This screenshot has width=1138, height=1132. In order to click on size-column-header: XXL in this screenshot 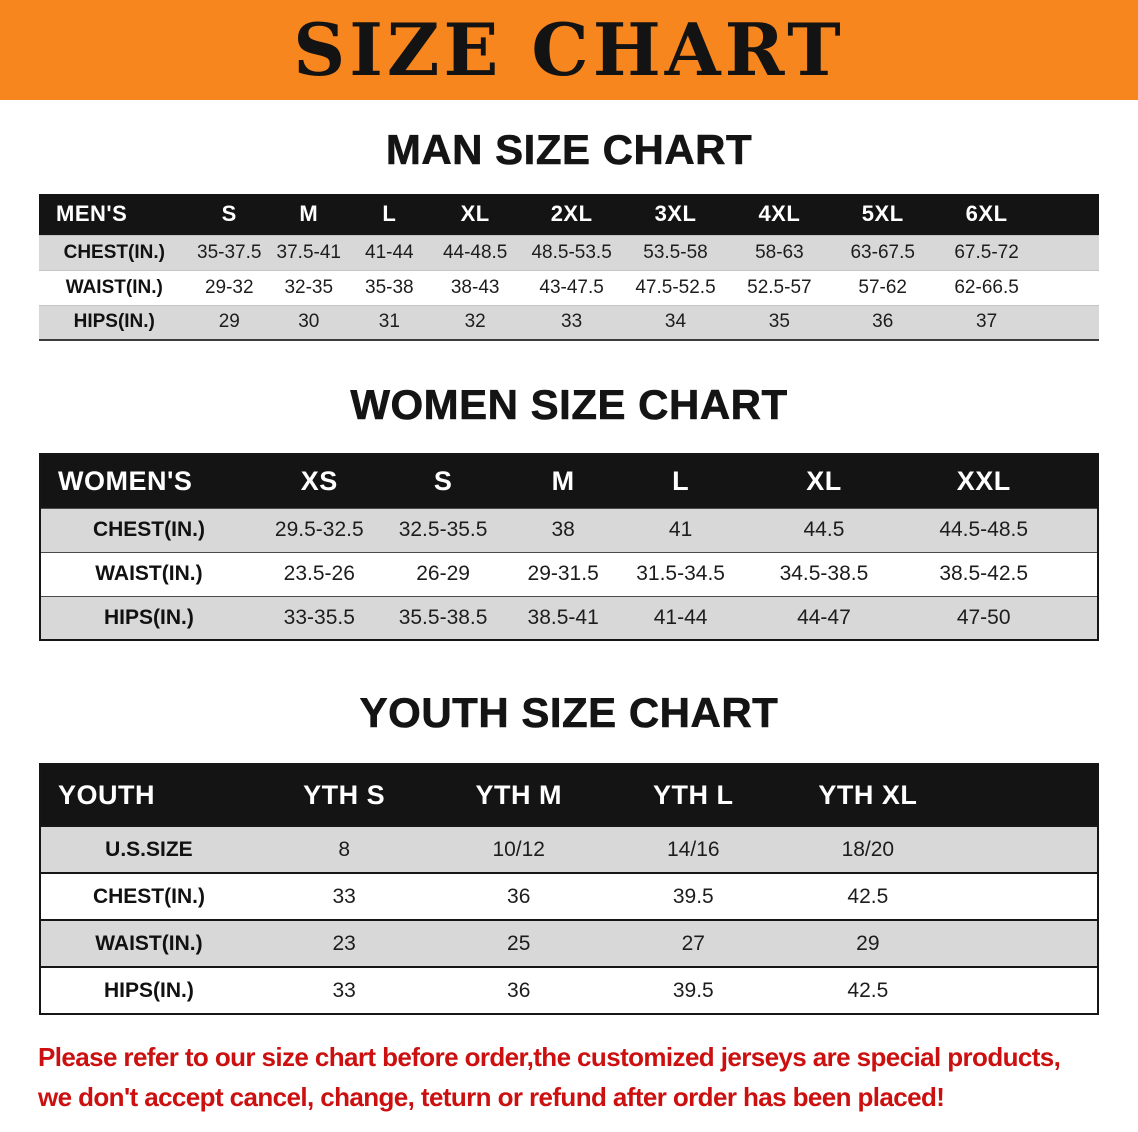, I will do `click(983, 481)`.